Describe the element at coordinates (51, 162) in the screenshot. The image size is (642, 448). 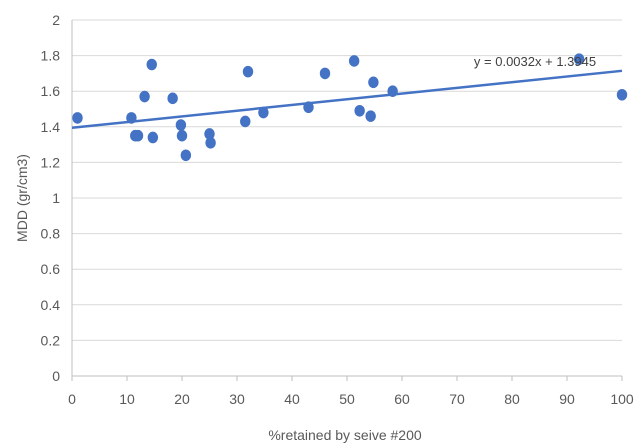
I see `y-tick-label: 1.2` at that location.